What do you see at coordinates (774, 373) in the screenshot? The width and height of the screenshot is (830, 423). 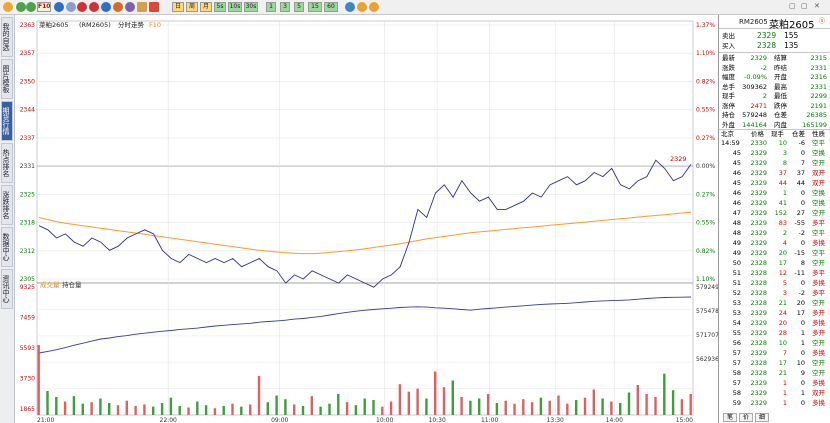 I see `tick-row: 58 2328 21 9 空开` at bounding box center [774, 373].